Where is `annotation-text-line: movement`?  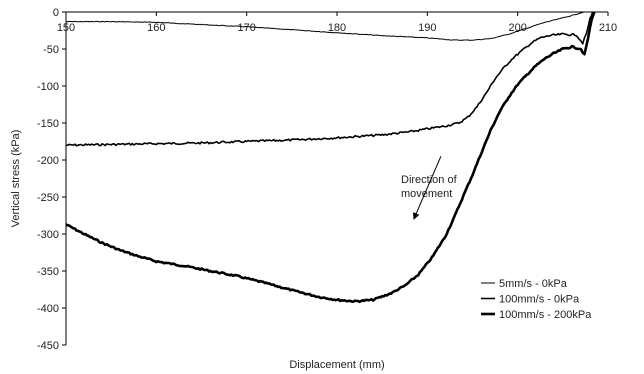 annotation-text-line: movement is located at coordinates (426, 194).